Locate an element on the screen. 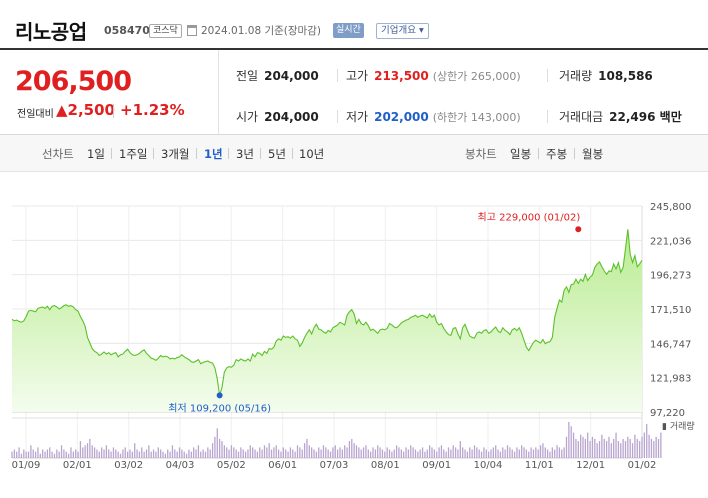  base-date: 2024.01.08 기준(장마감) is located at coordinates (261, 31).